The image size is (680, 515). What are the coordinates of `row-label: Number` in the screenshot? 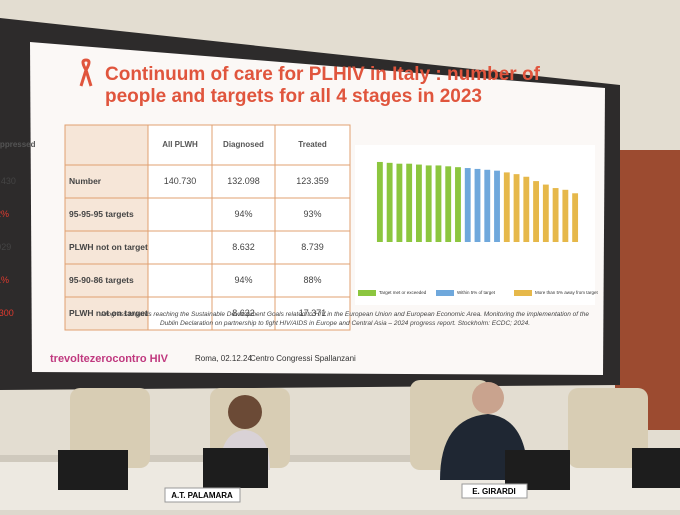 It's located at (85, 181).